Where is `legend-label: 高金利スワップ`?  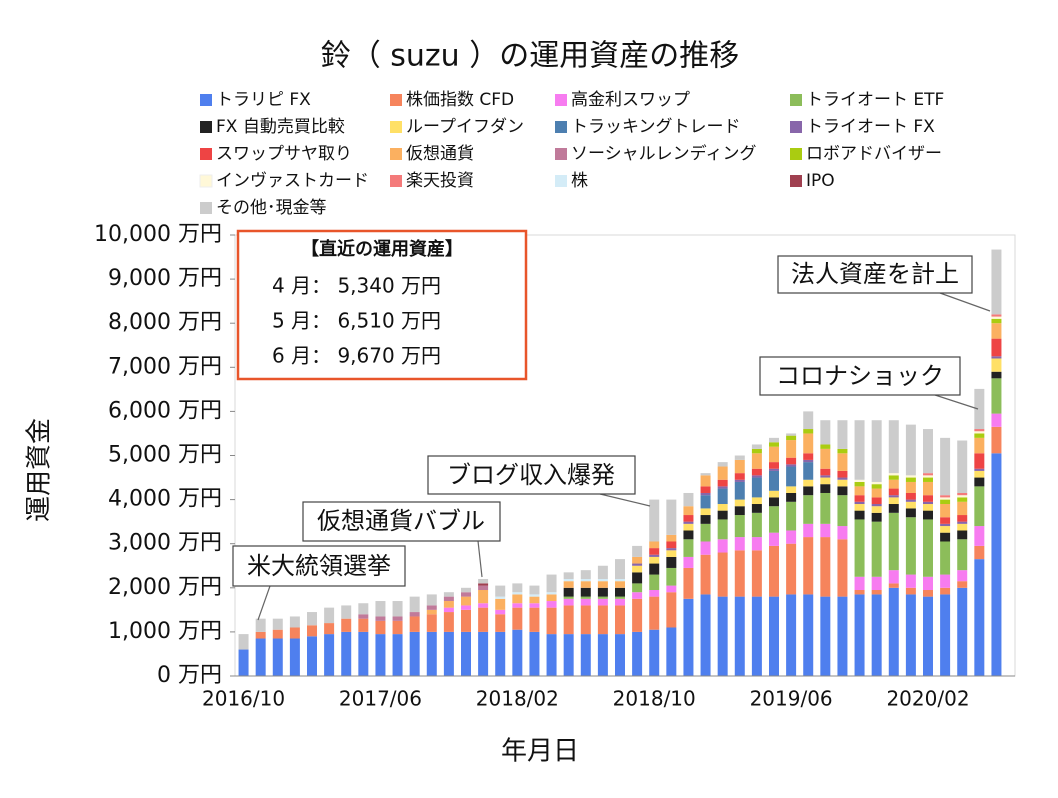 legend-label: 高金利スワップ is located at coordinates (630, 100).